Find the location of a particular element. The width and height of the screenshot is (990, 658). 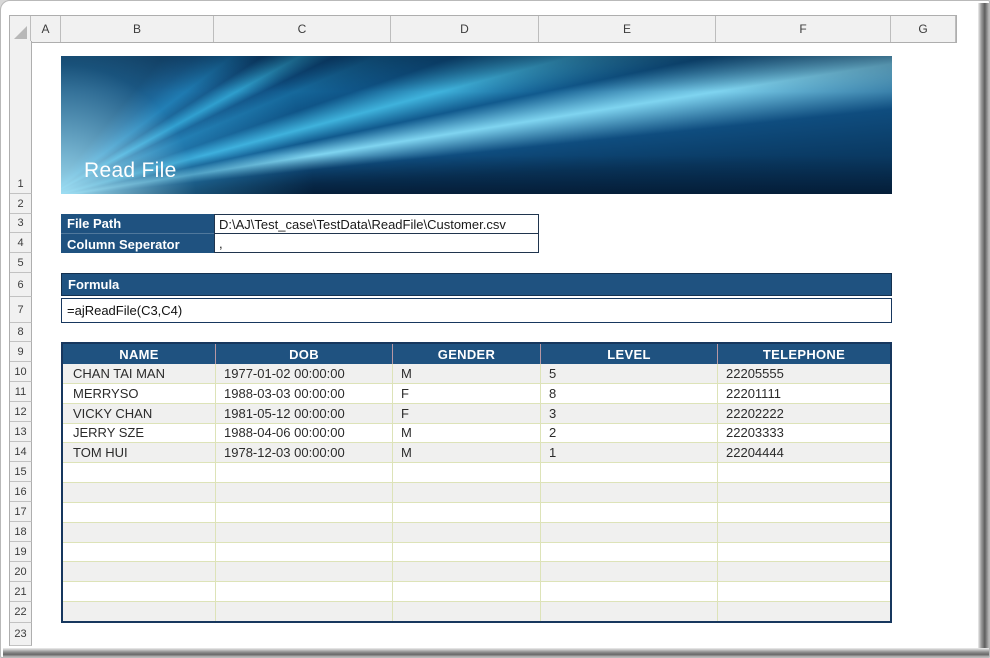

row-header-15: 15 is located at coordinates (21, 472).